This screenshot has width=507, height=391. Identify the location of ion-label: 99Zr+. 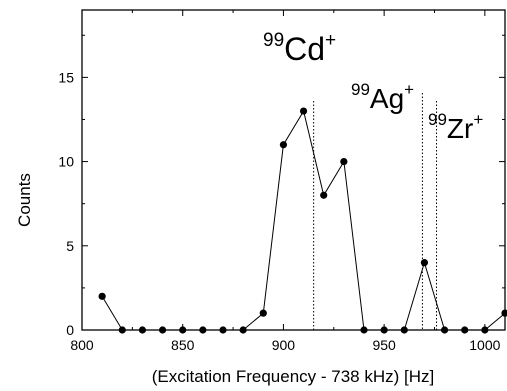
(455, 127).